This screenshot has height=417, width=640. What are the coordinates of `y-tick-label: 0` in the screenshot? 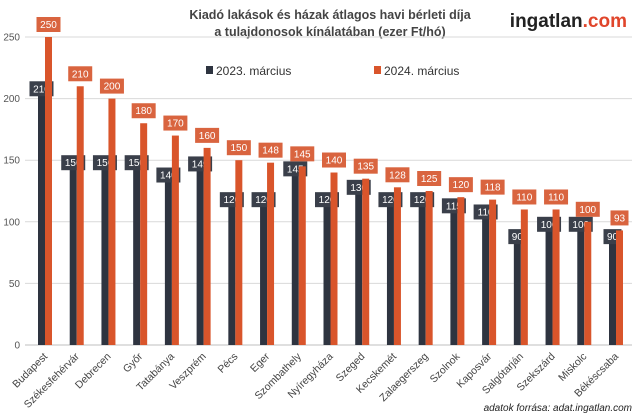 It's located at (17, 346).